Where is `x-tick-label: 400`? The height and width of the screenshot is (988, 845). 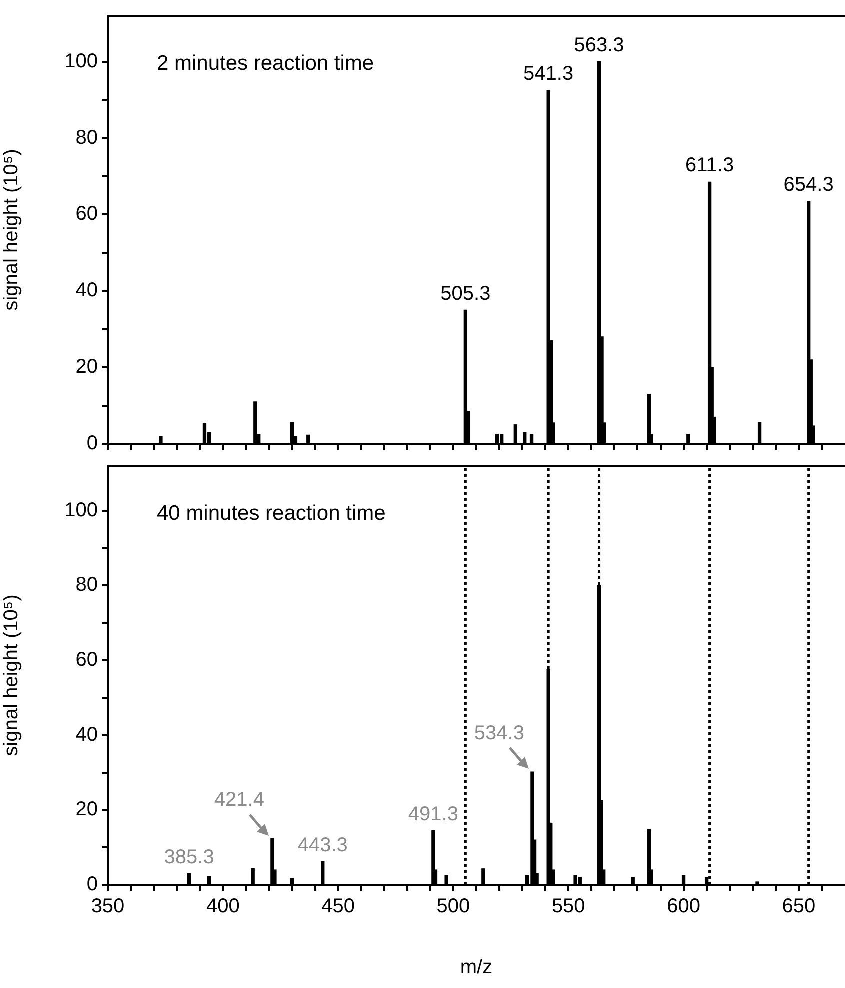 x-tick-label: 400 is located at coordinates (223, 907).